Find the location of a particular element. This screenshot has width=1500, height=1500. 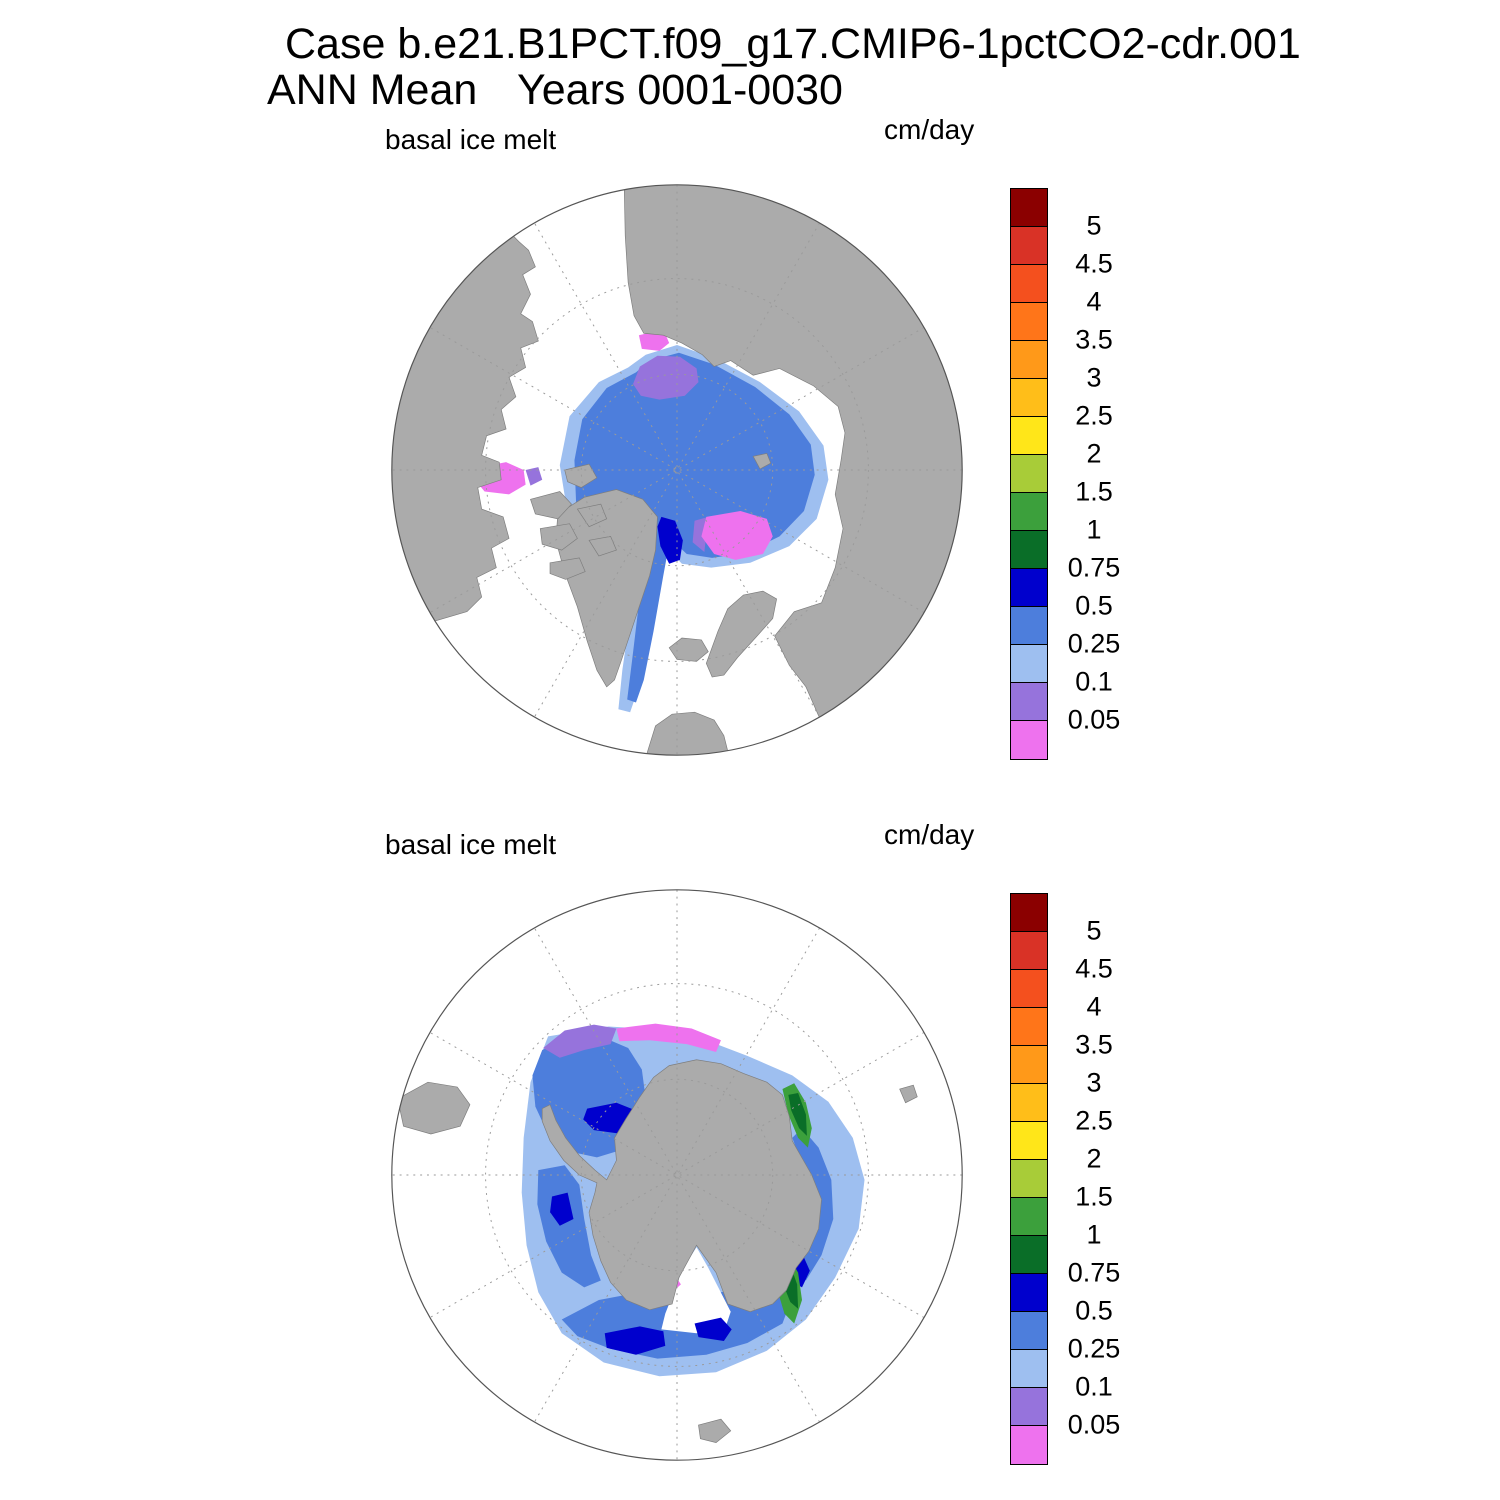

land-svalbard is located at coordinates (762, 461).